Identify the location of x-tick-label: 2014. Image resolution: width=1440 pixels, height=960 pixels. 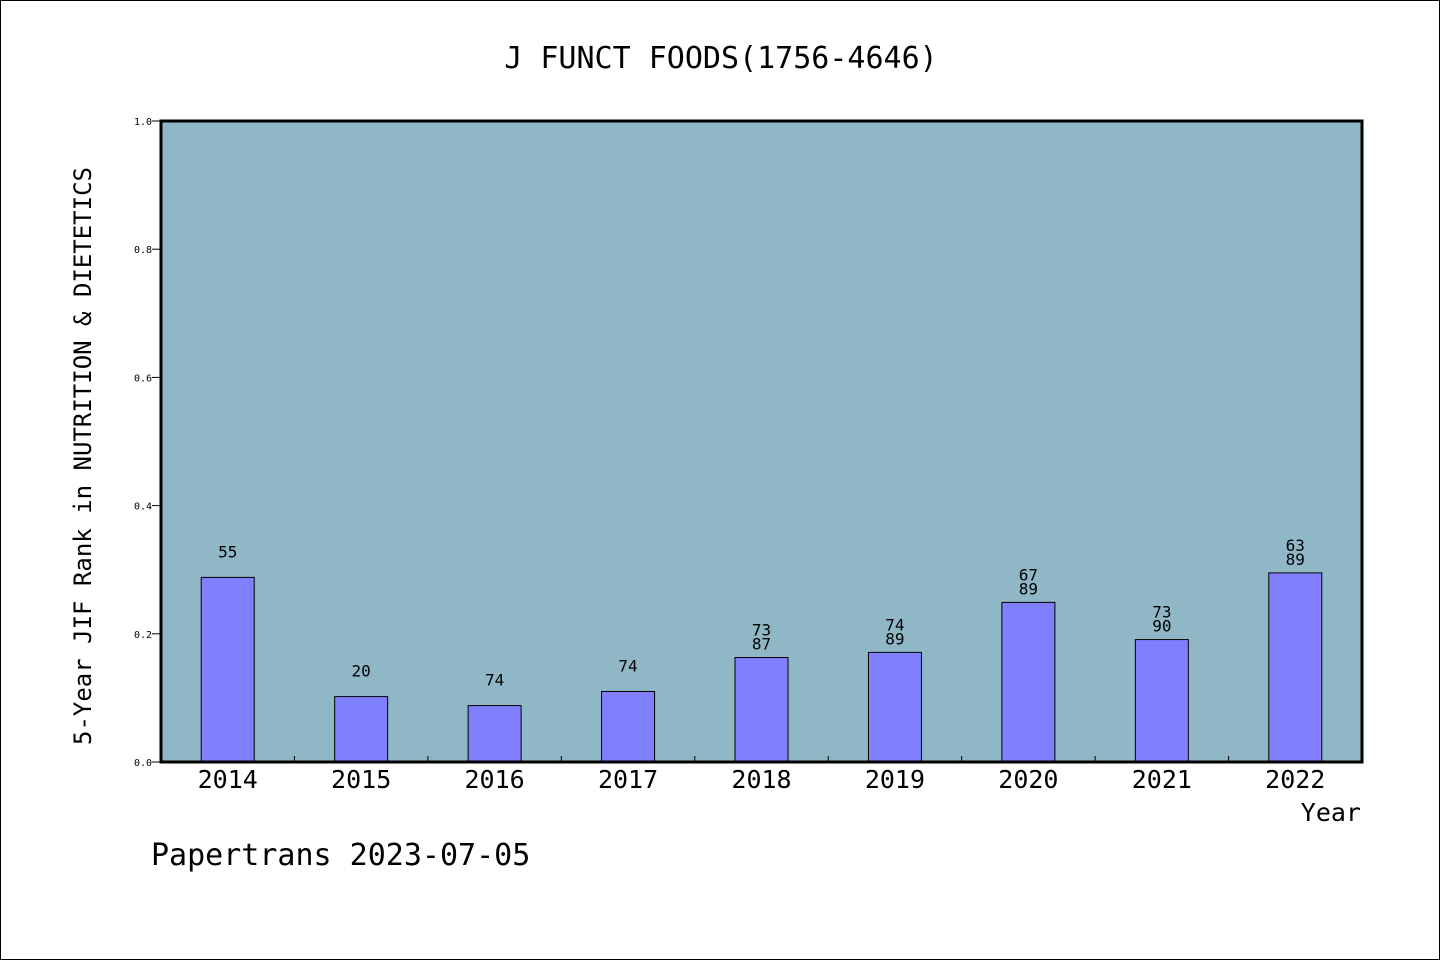
(228, 779).